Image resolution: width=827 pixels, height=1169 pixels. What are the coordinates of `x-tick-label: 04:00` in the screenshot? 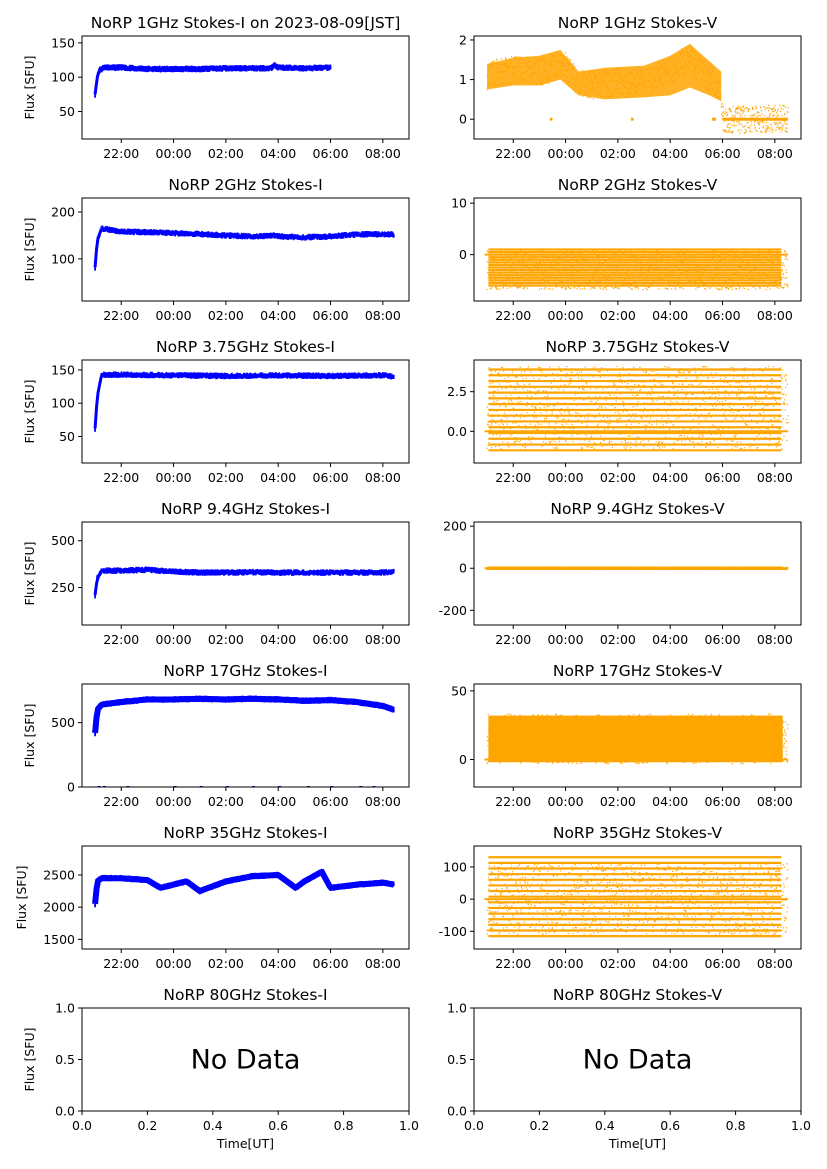 It's located at (670, 315).